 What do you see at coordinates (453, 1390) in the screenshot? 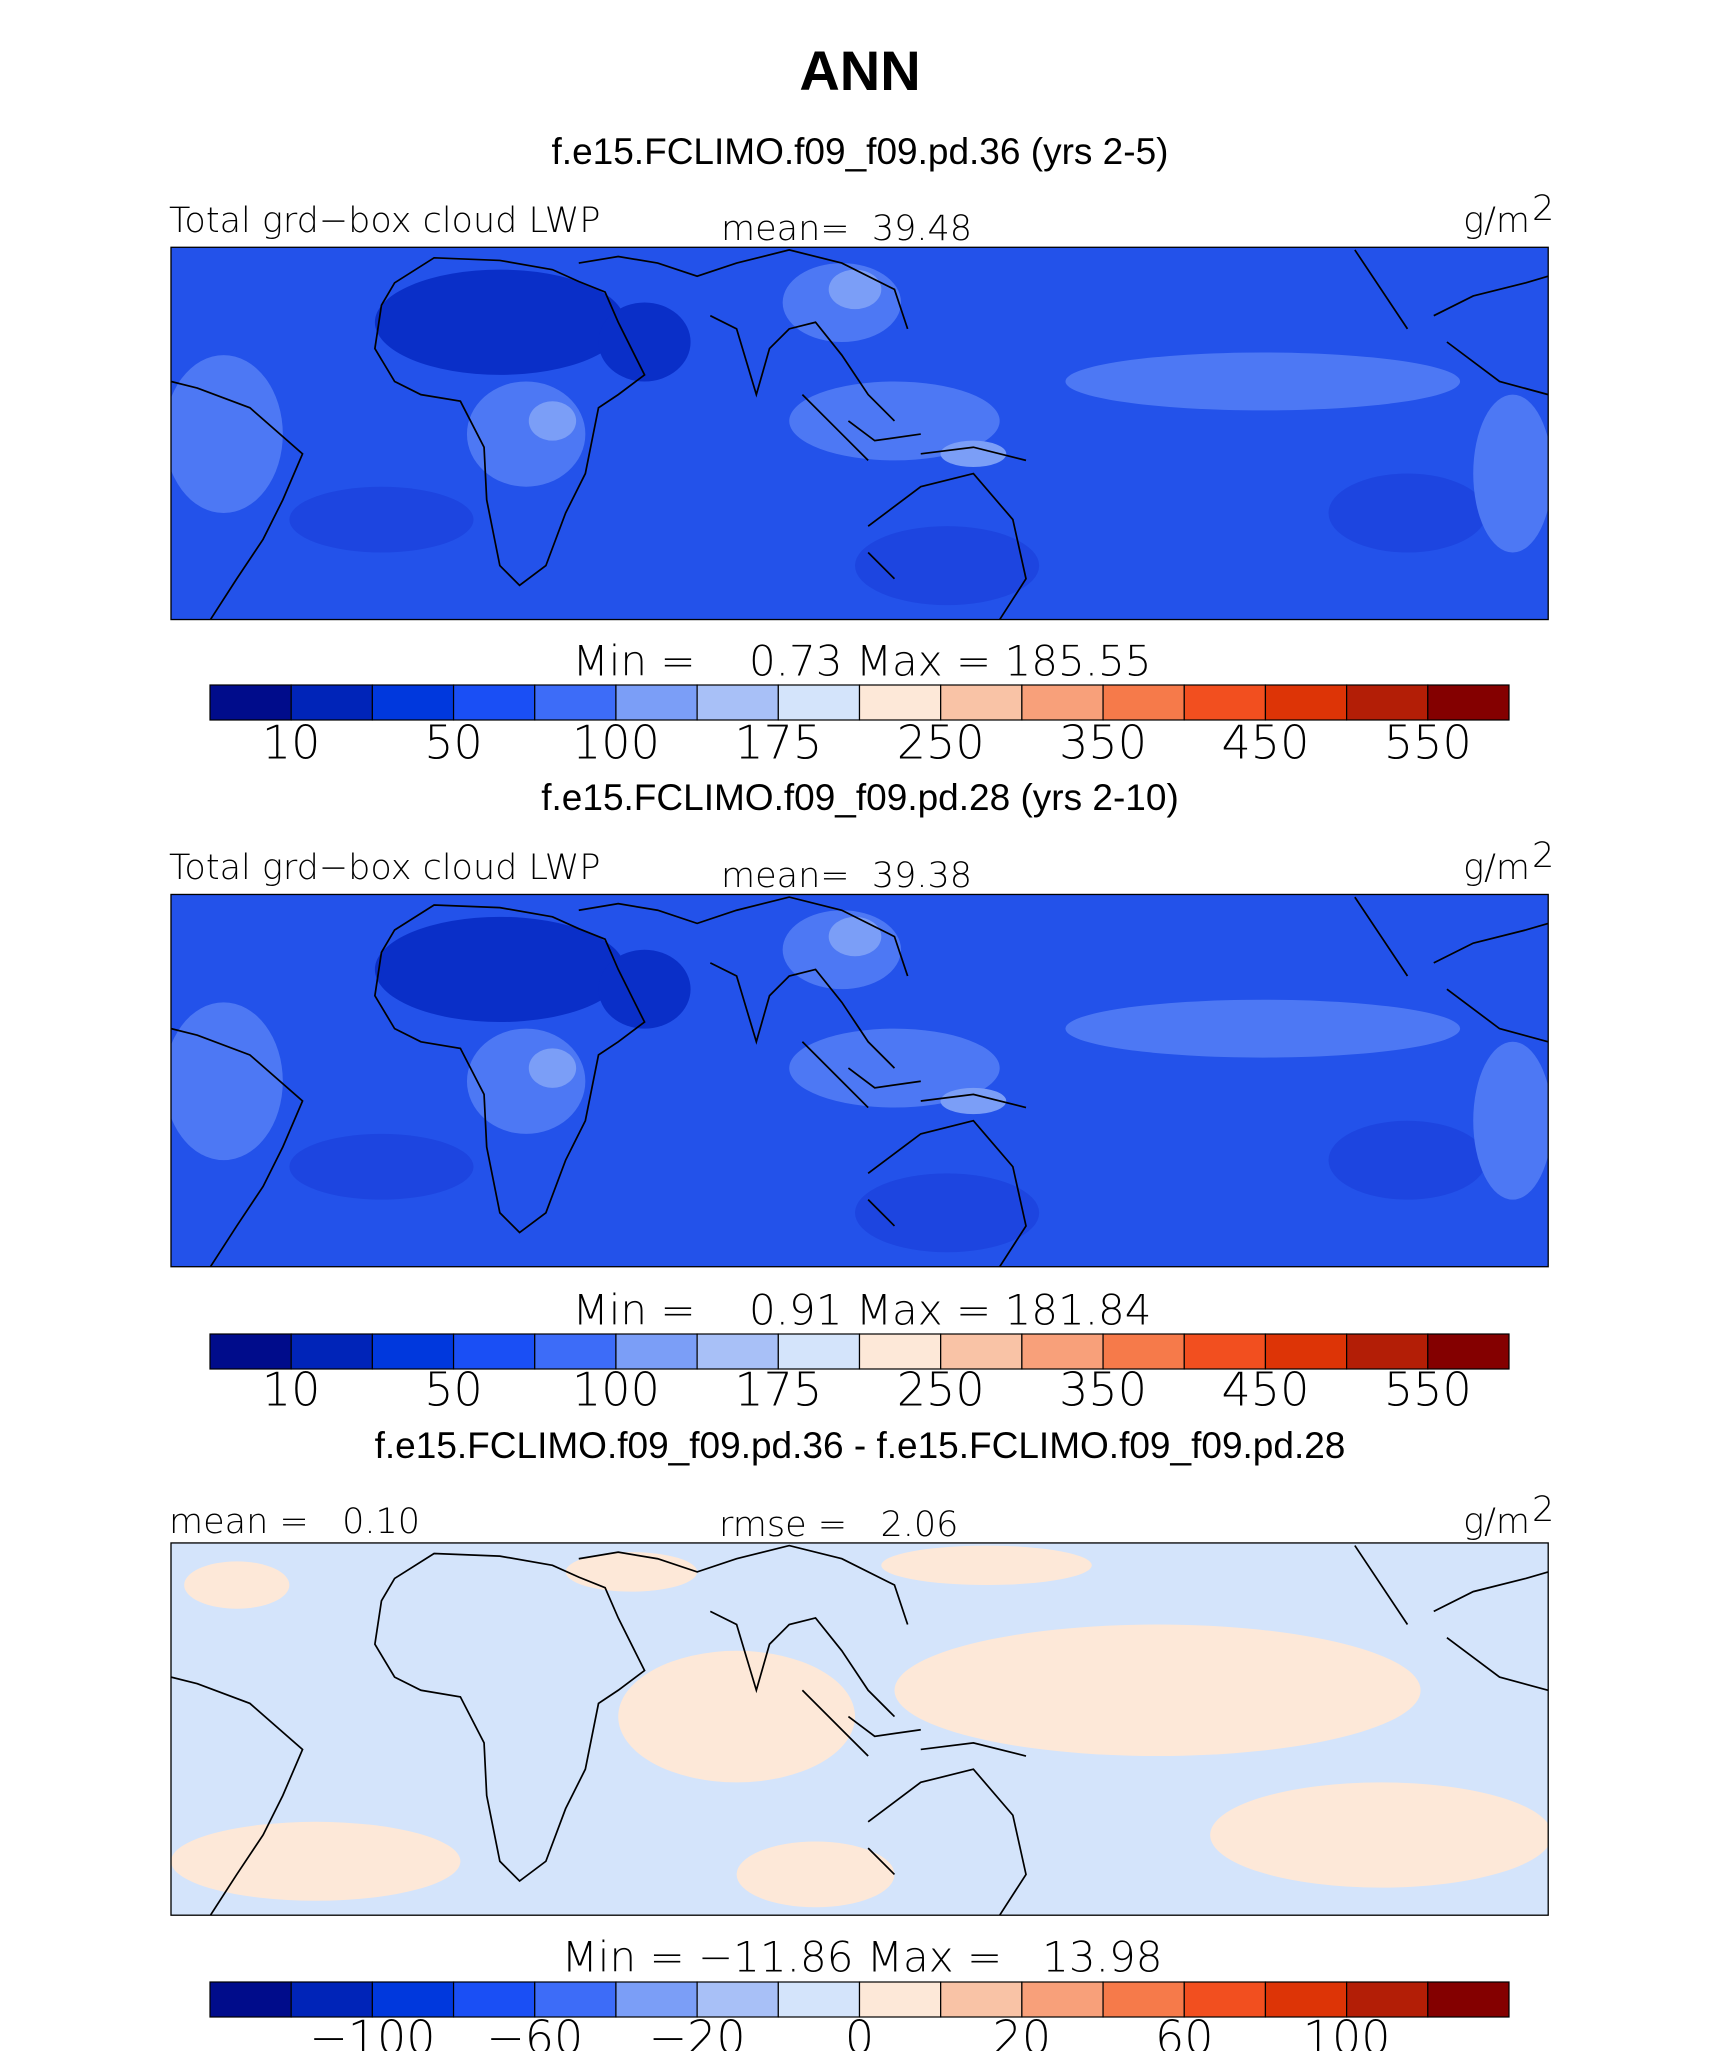
I see `colorbar-label: 50` at bounding box center [453, 1390].